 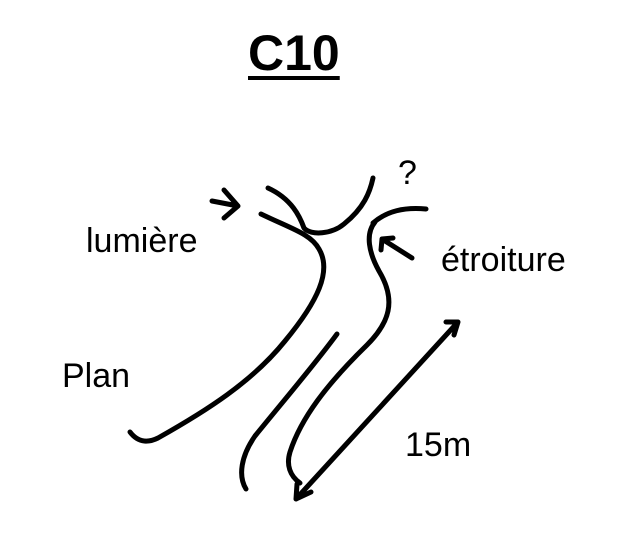 I want to click on upper-chamber-wall, so click(x=320, y=205).